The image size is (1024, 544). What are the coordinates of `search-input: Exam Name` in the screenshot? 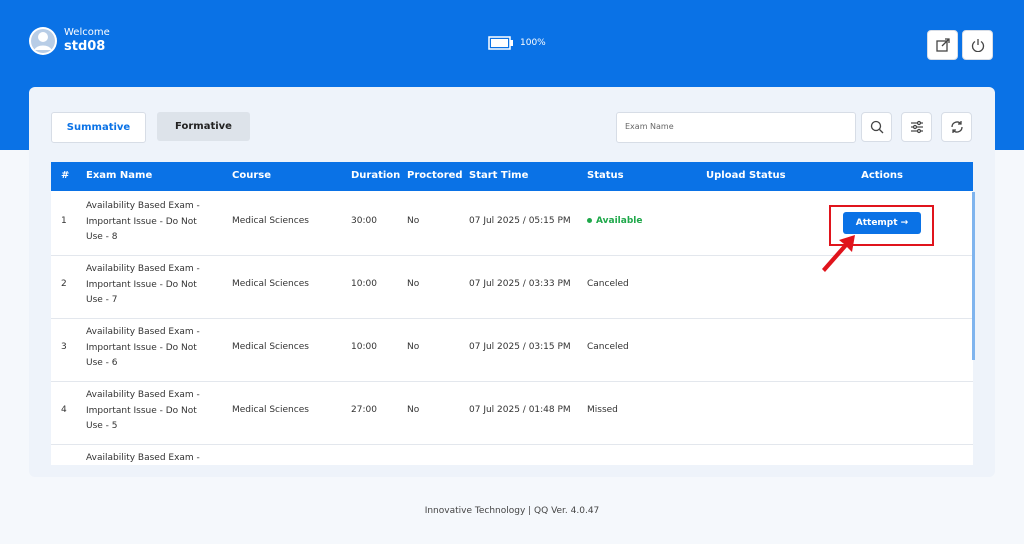 It's located at (736, 127).